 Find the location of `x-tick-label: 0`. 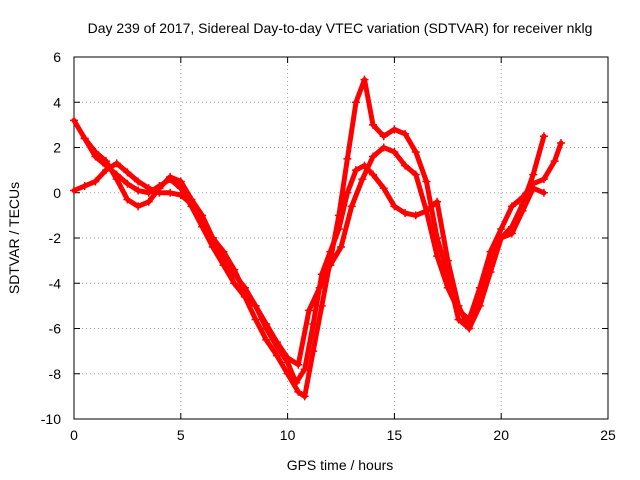

x-tick-label: 0 is located at coordinates (74, 435).